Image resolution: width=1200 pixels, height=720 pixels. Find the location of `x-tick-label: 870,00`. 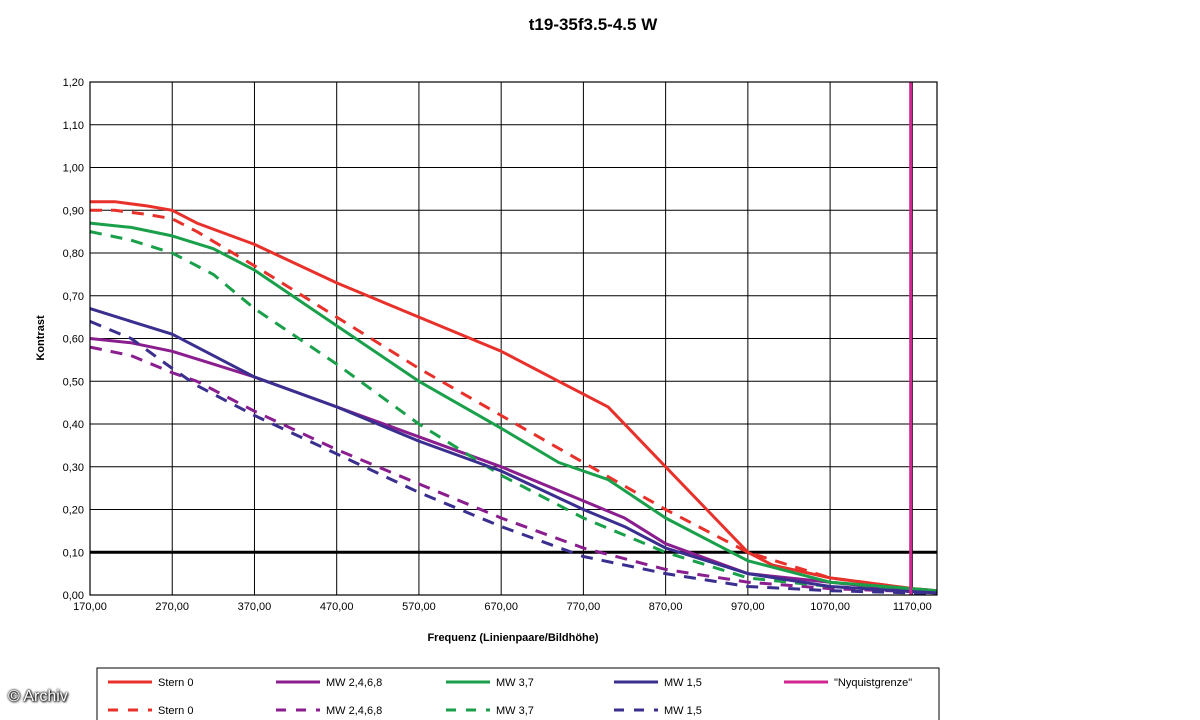

x-tick-label: 870,00 is located at coordinates (666, 607).